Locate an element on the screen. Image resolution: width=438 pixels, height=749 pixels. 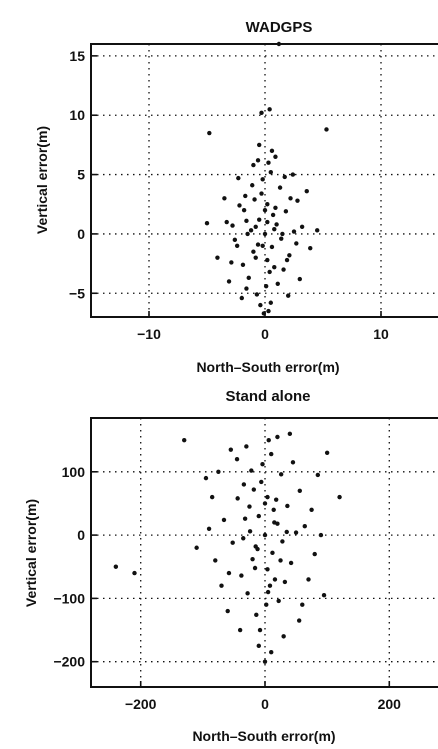
stand-alone-x-tick-label: −200 is located at coordinates (141, 704).